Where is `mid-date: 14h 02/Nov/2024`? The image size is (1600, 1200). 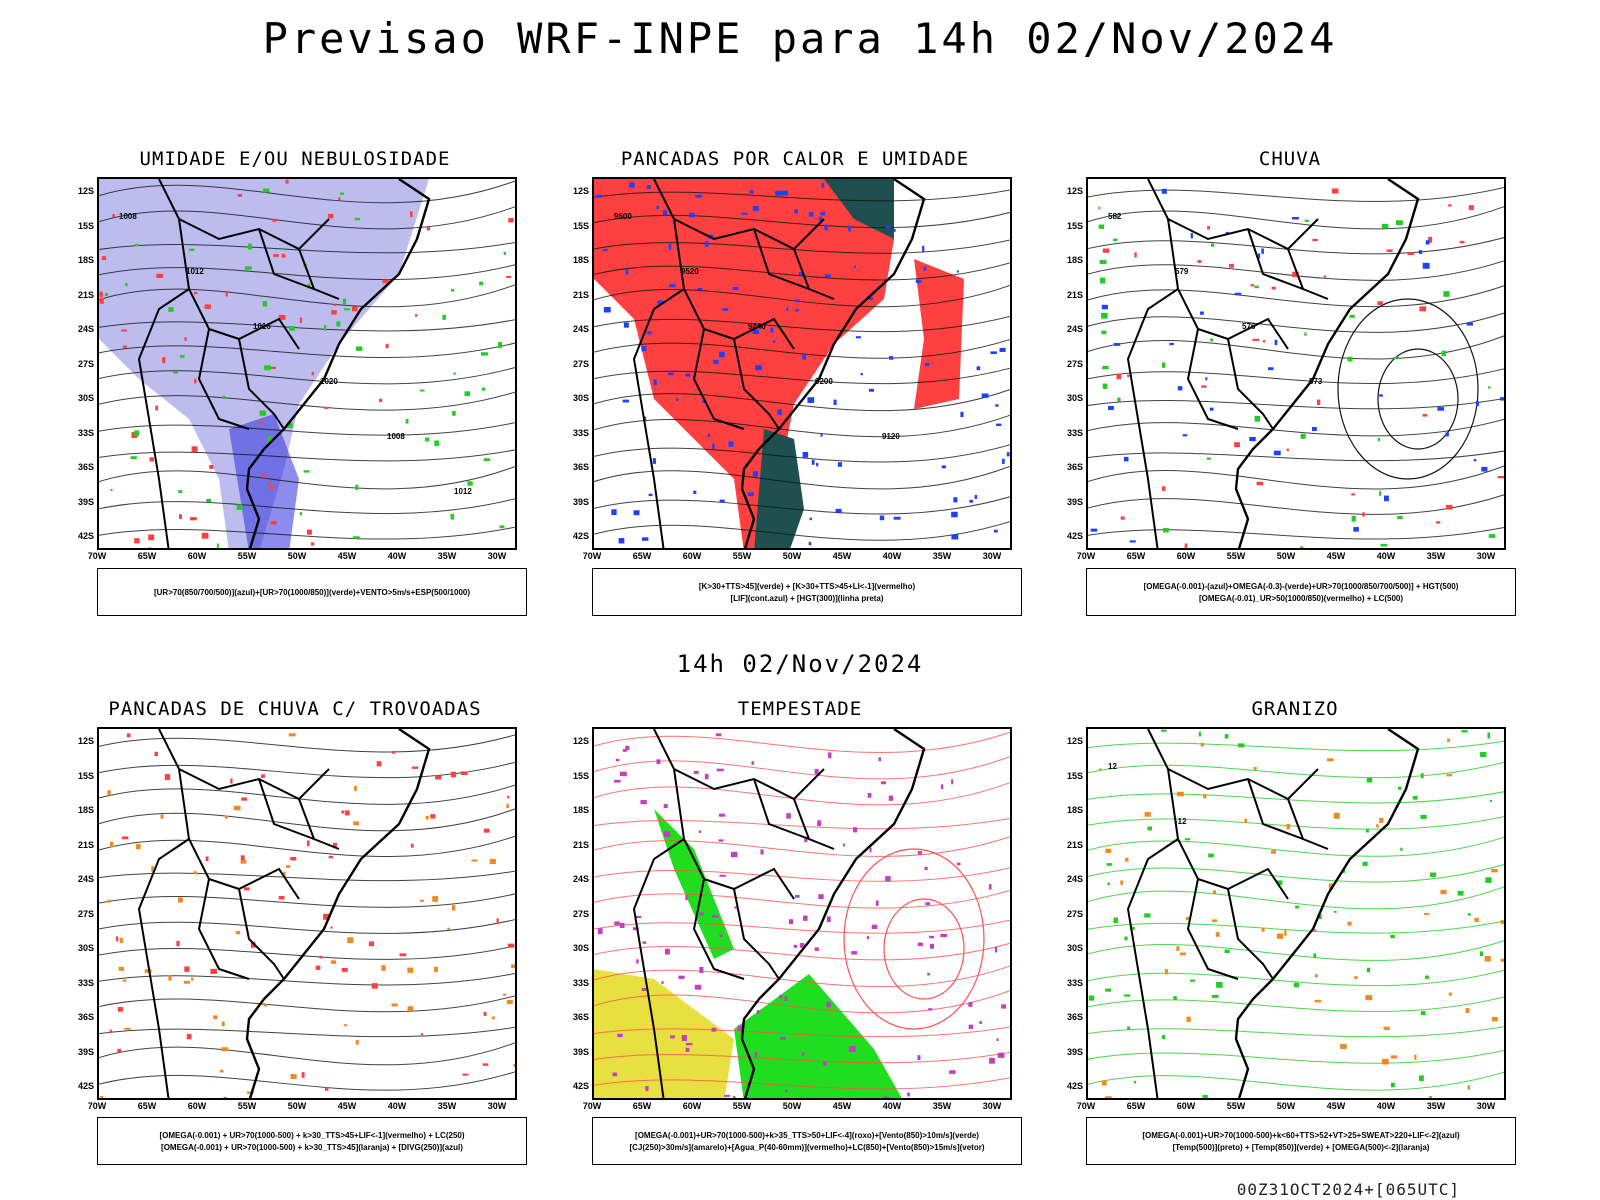 mid-date: 14h 02/Nov/2024 is located at coordinates (800, 664).